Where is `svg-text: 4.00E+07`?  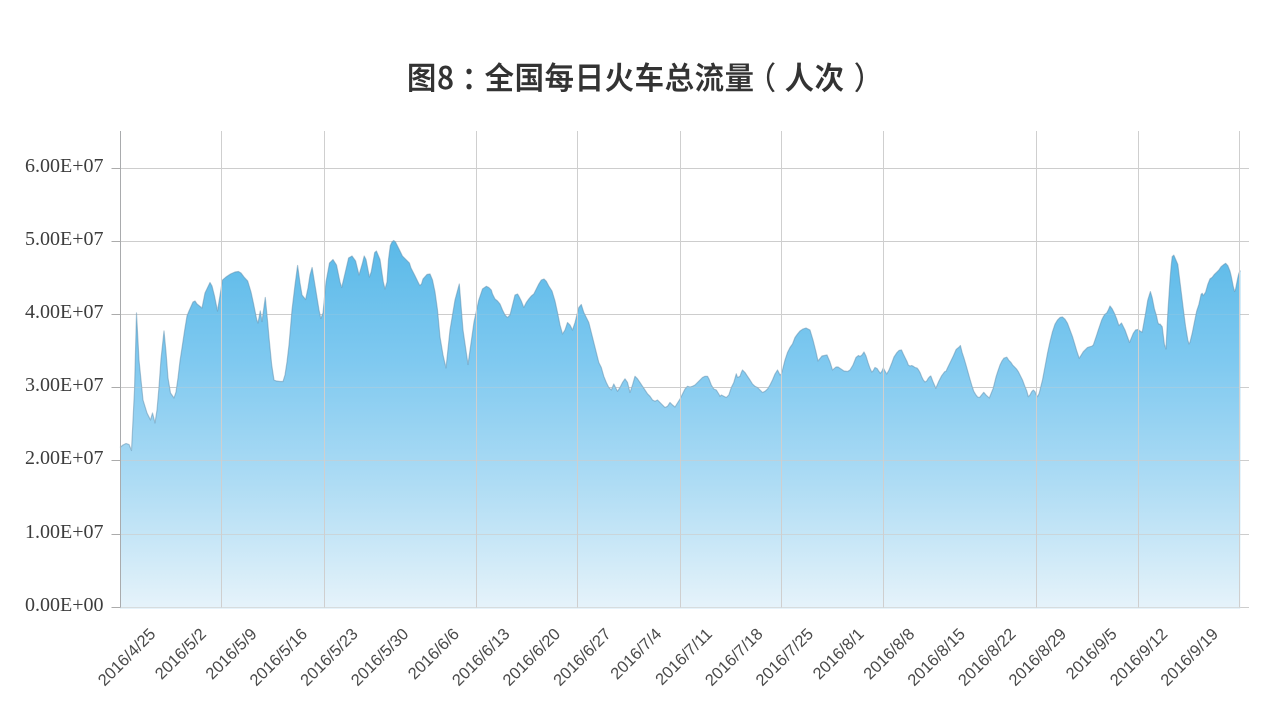
svg-text: 4.00E+07 is located at coordinates (64, 312).